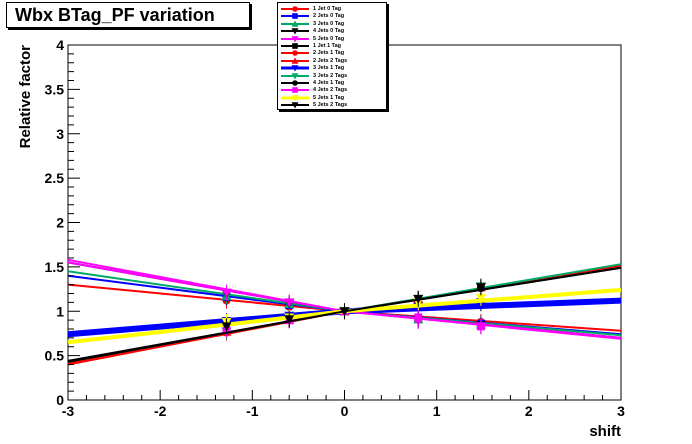  What do you see at coordinates (621, 411) in the screenshot?
I see `x-tick-label: 3` at bounding box center [621, 411].